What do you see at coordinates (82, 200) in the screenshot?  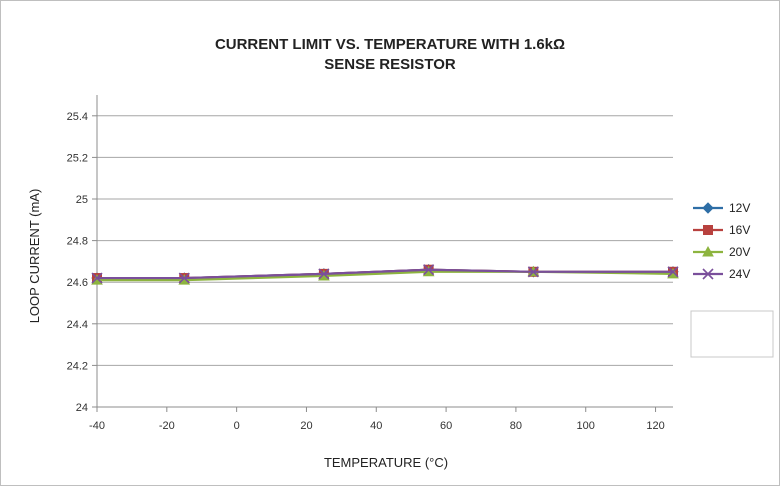 I see `y-tick-label: 25` at bounding box center [82, 200].